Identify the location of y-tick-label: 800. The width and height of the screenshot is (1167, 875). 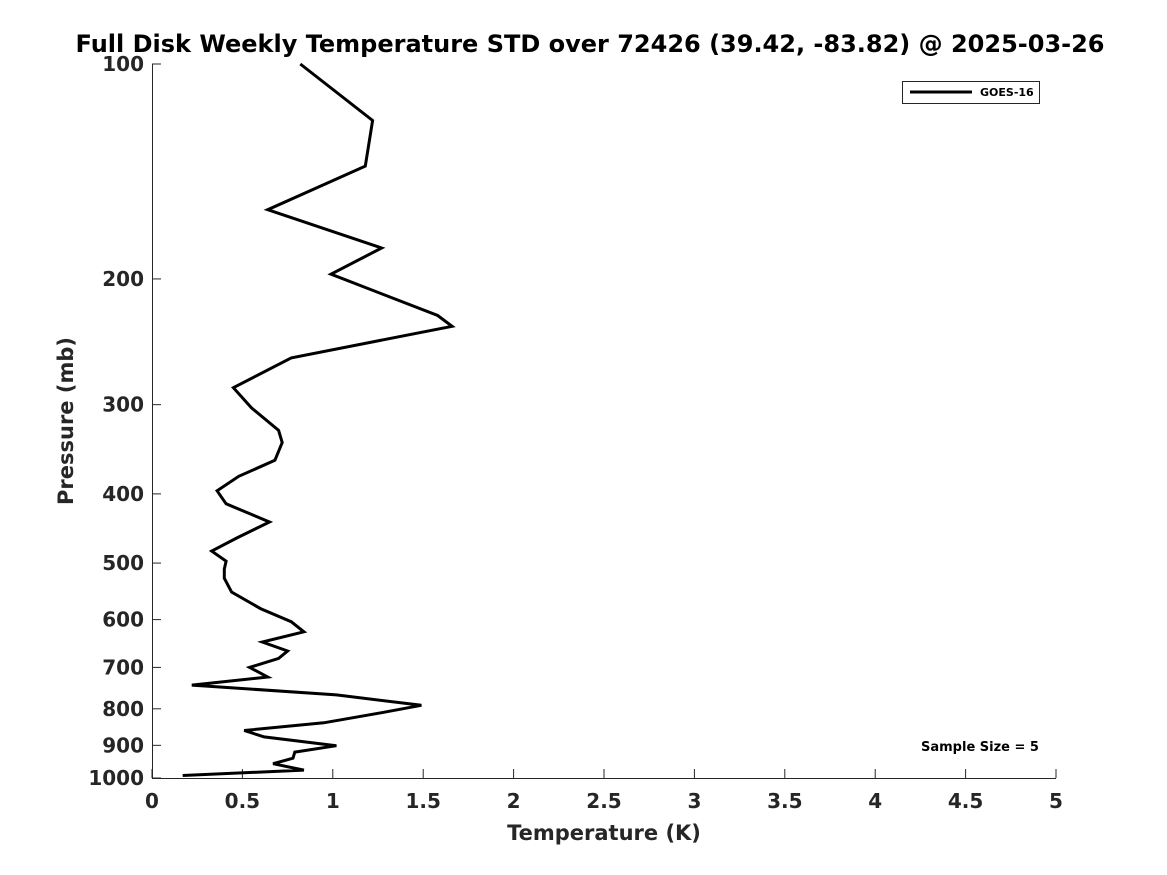
(123, 709).